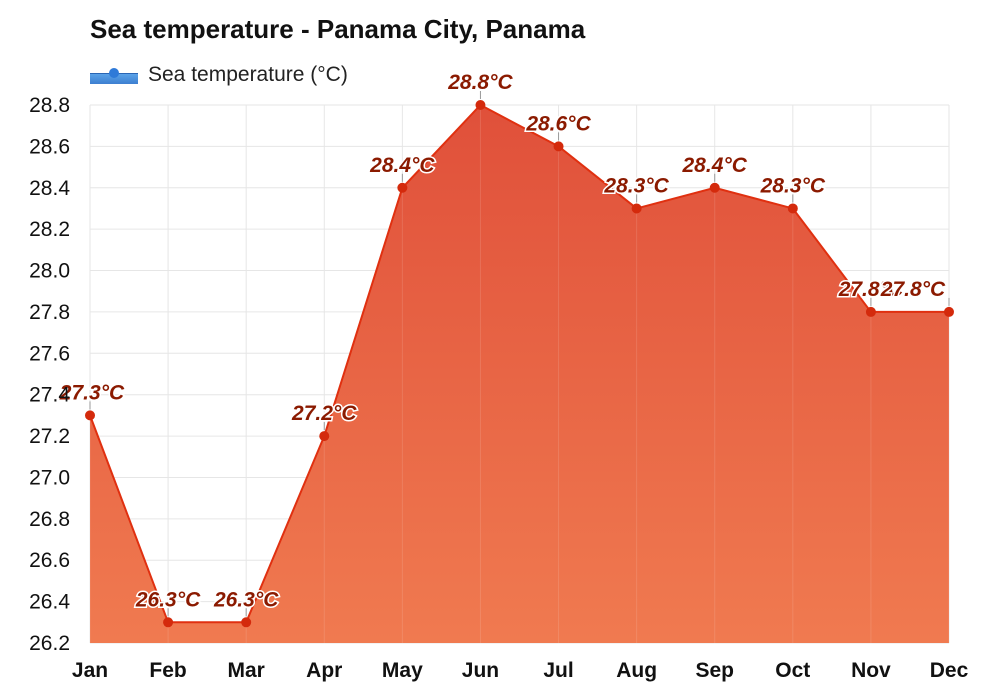 Image resolution: width=1000 pixels, height=700 pixels. I want to click on data-label-oct: 28.3°C, so click(793, 185).